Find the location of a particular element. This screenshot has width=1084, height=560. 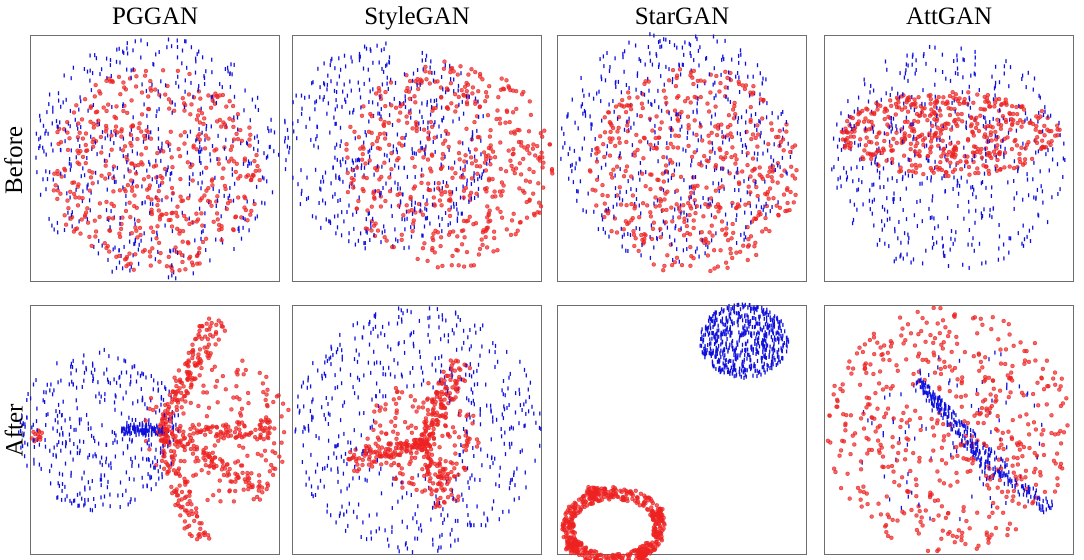

panel-stargan-before is located at coordinates (682, 157).